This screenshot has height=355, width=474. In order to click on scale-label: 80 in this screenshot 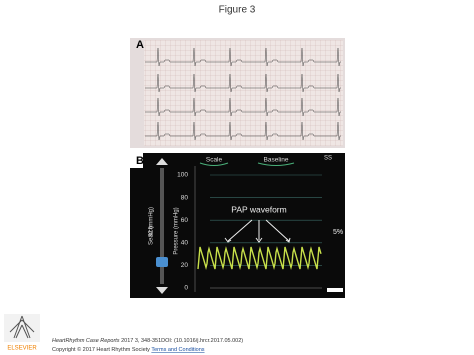, I will do `click(185, 197)`.